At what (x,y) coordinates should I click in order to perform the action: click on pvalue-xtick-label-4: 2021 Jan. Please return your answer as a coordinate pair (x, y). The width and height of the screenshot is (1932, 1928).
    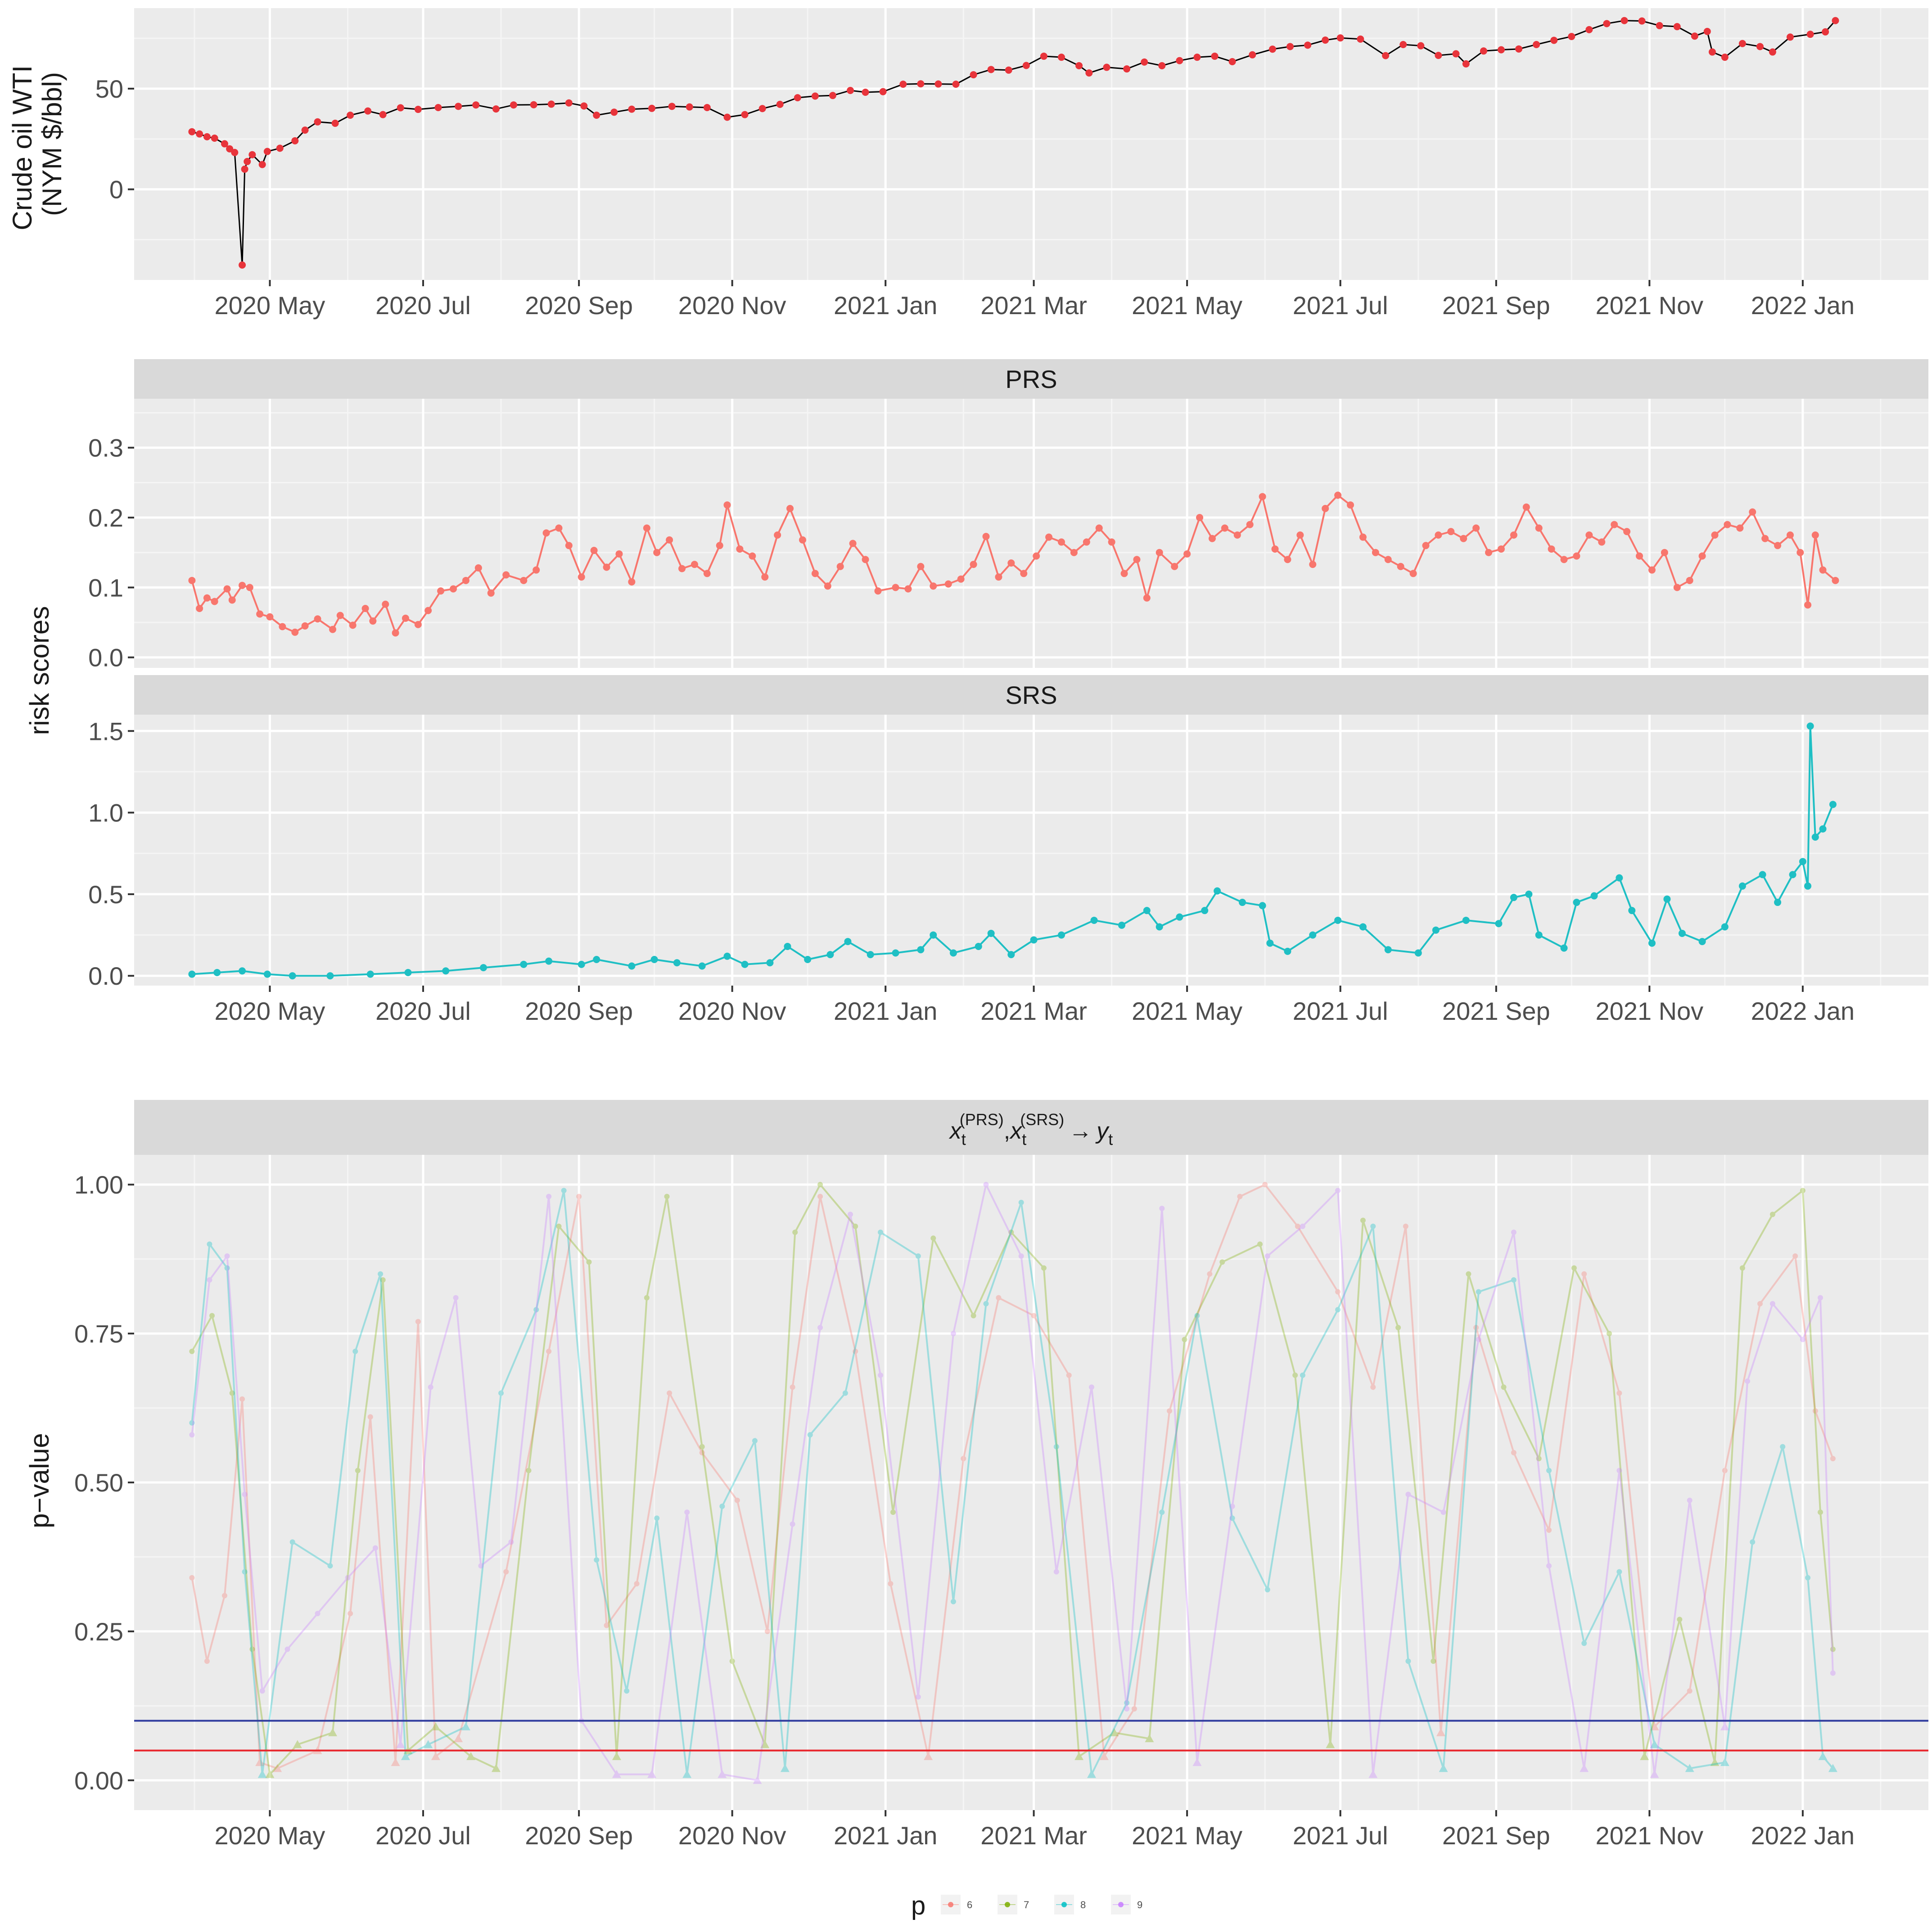
    Looking at the image, I should click on (885, 1835).